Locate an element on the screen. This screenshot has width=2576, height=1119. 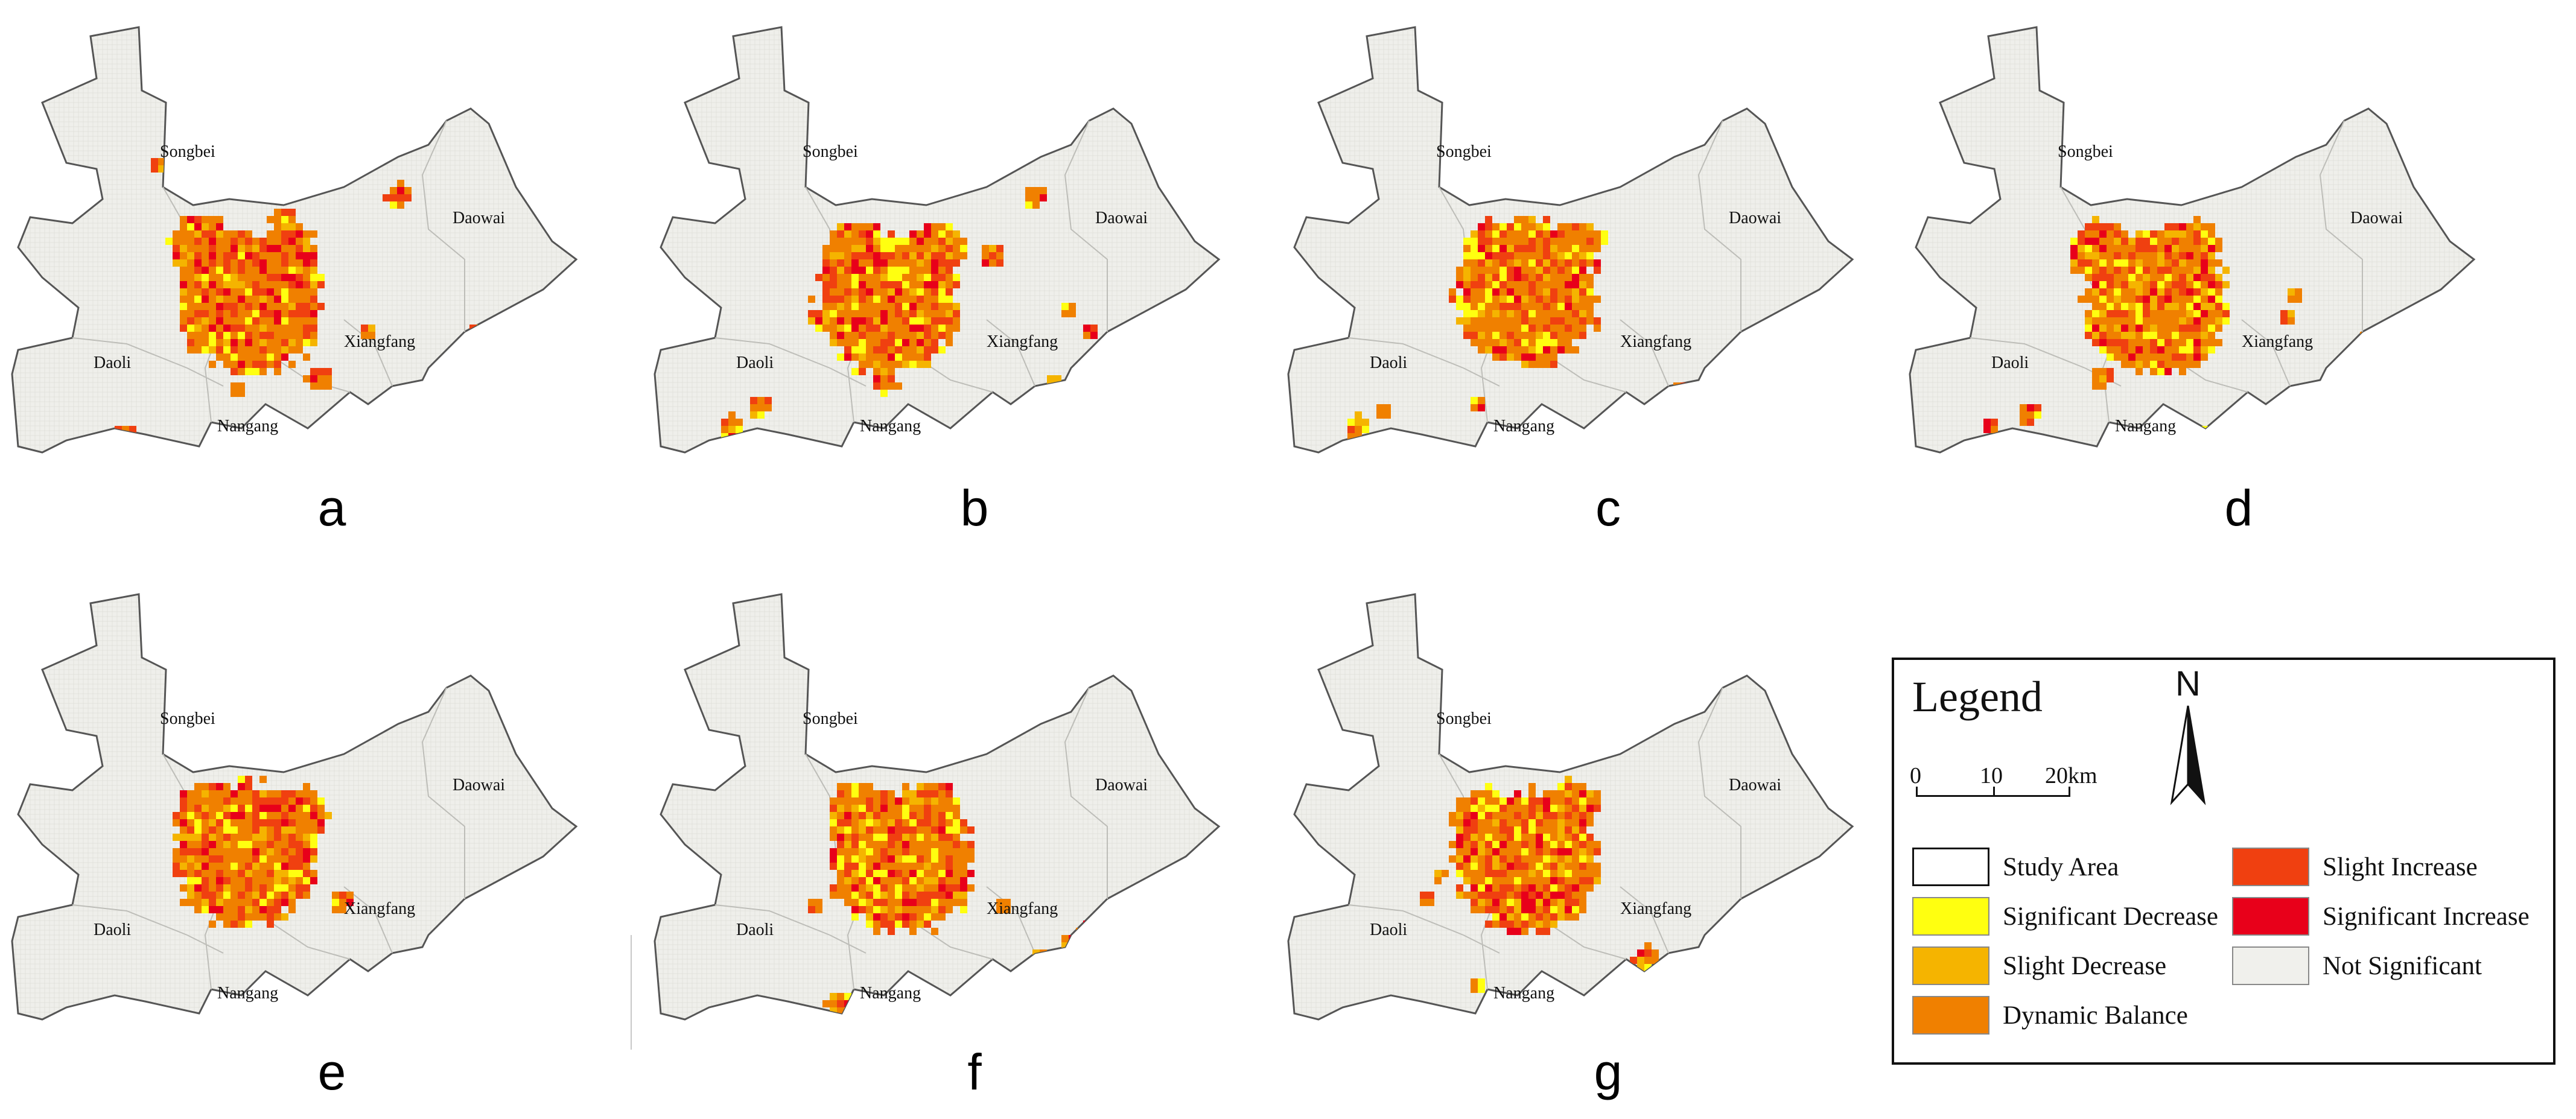
legend-item-not-significant: Not Significant is located at coordinates (2357, 966).